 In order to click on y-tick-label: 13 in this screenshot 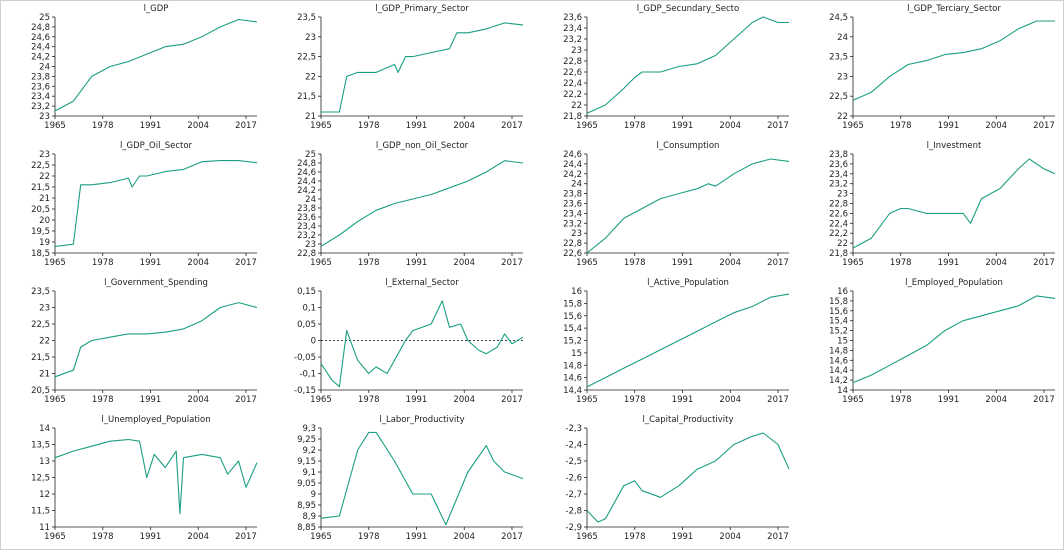, I will do `click(44, 462)`.